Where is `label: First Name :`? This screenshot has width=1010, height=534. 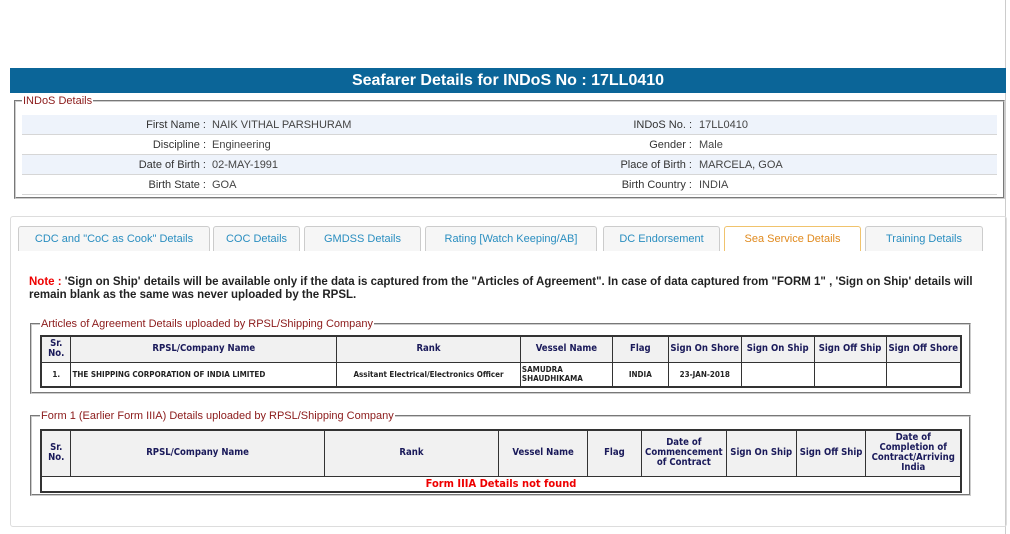
label: First Name : is located at coordinates (176, 125).